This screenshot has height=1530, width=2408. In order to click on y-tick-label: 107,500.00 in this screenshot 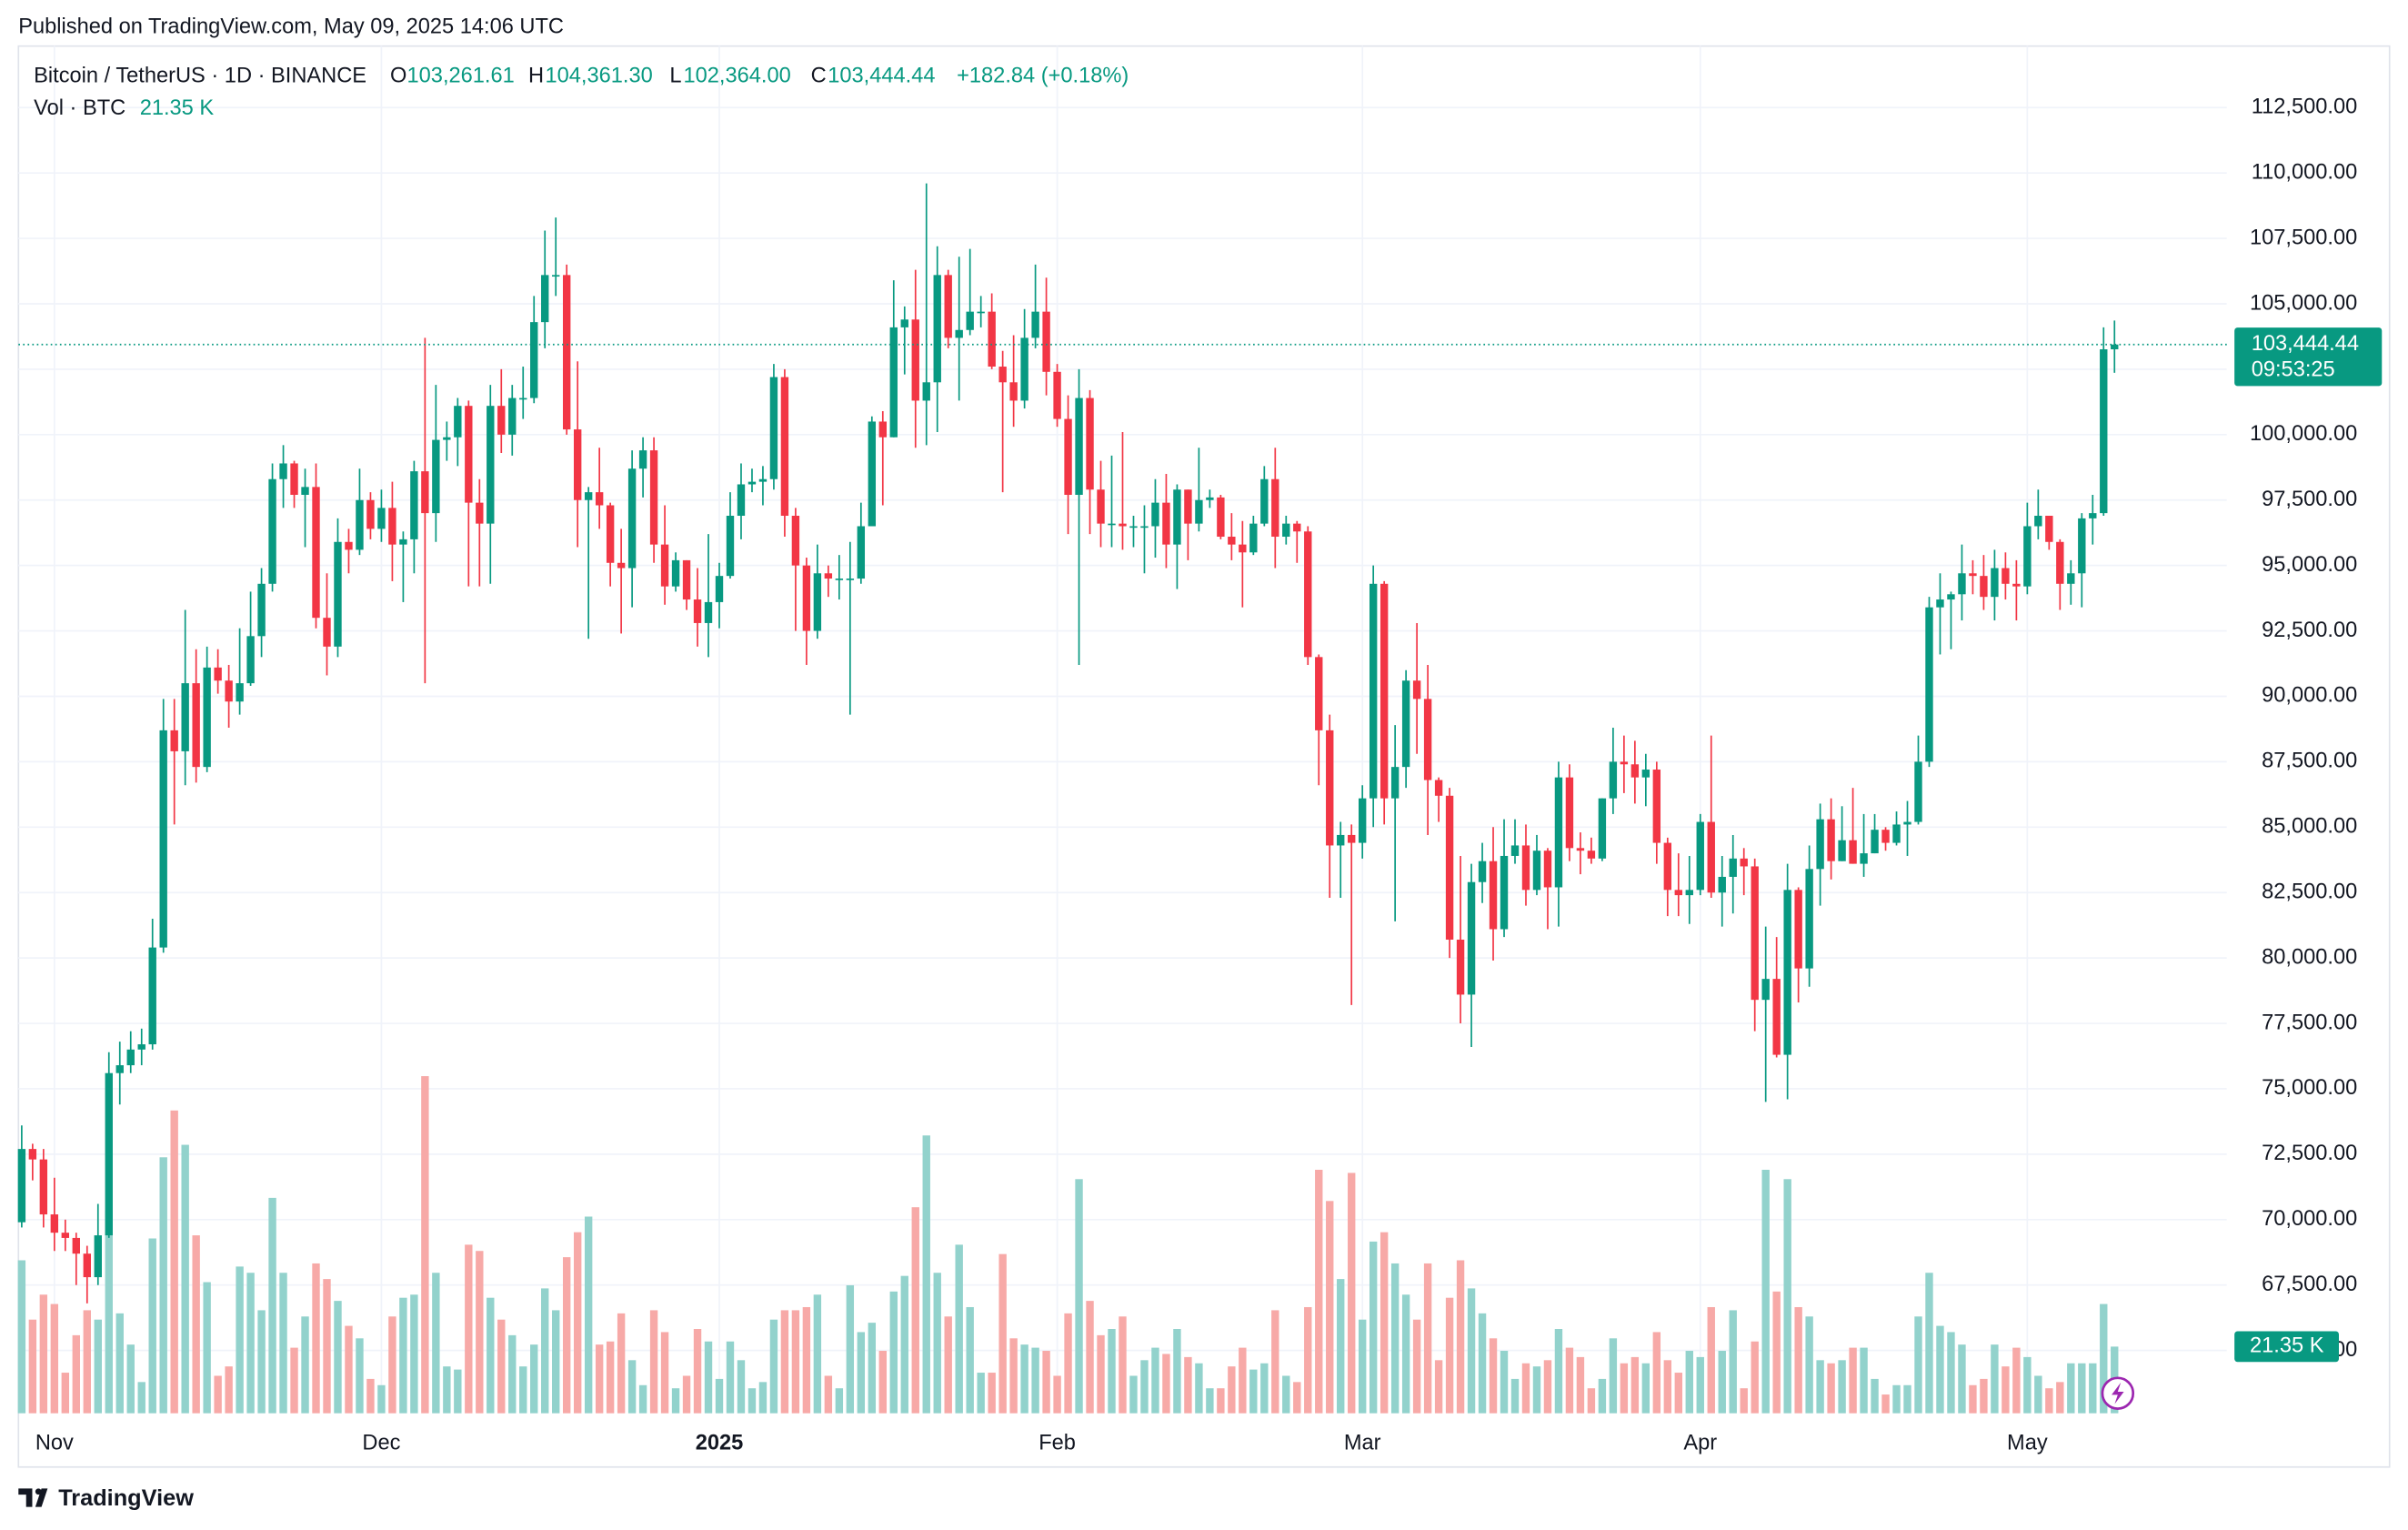, I will do `click(2303, 237)`.